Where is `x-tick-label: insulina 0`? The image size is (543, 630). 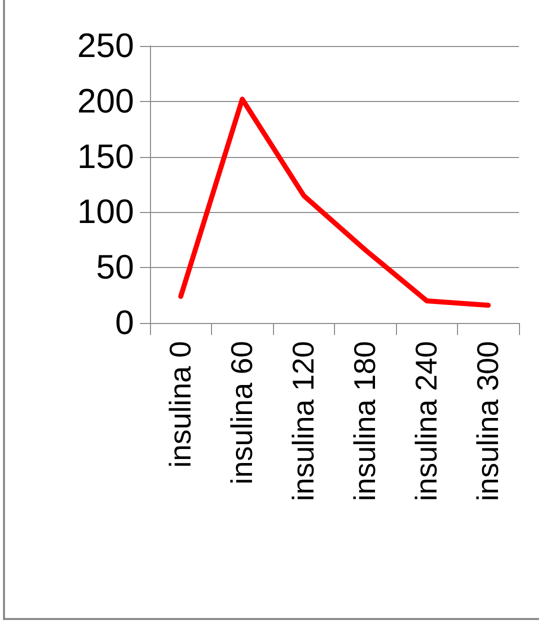
x-tick-label: insulina 0 is located at coordinates (181, 404).